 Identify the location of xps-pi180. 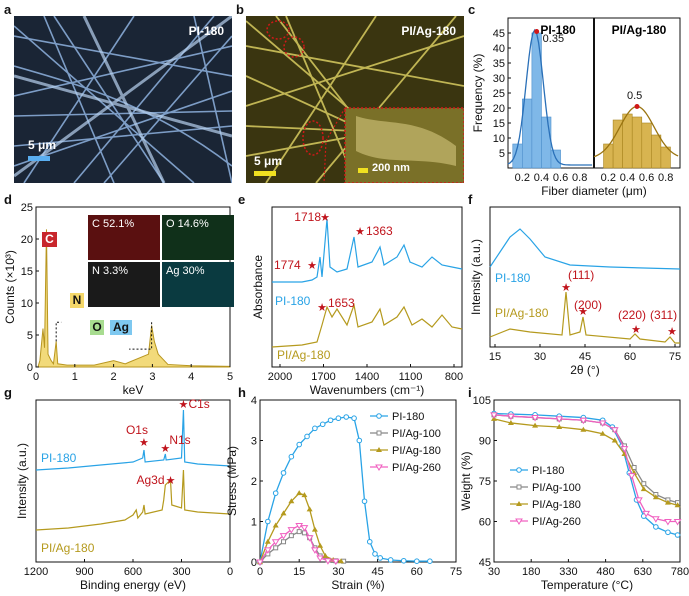
(133, 440).